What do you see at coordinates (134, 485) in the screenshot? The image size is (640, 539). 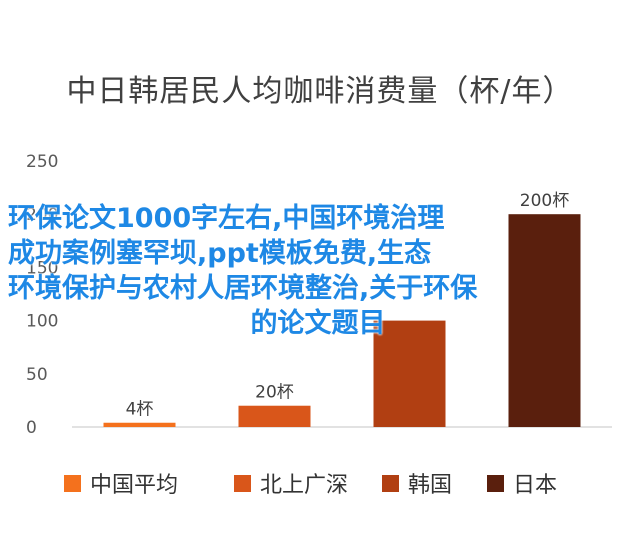 I see `legend-label-1: 中国平均` at bounding box center [134, 485].